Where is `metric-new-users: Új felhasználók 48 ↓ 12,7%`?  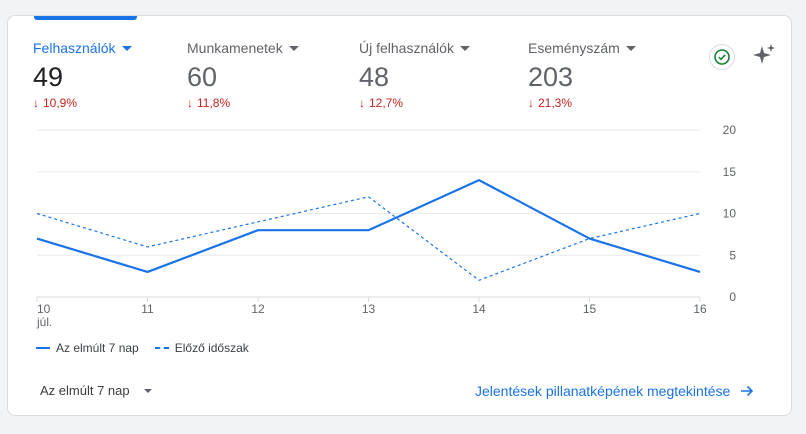 metric-new-users: Új felhasználók 48 ↓ 12,7% is located at coordinates (414, 75).